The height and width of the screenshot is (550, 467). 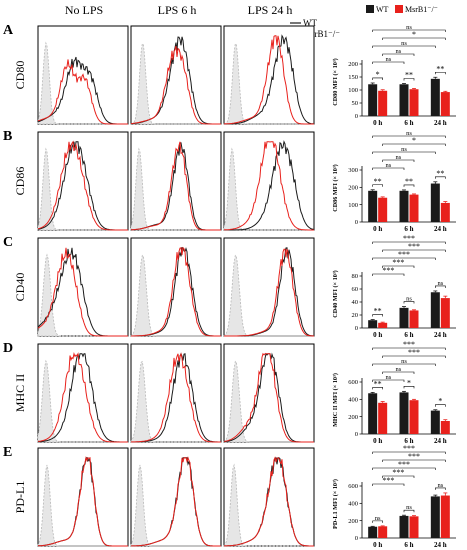 I want to click on bar-legend-ko-swatch, so click(x=399, y=9).